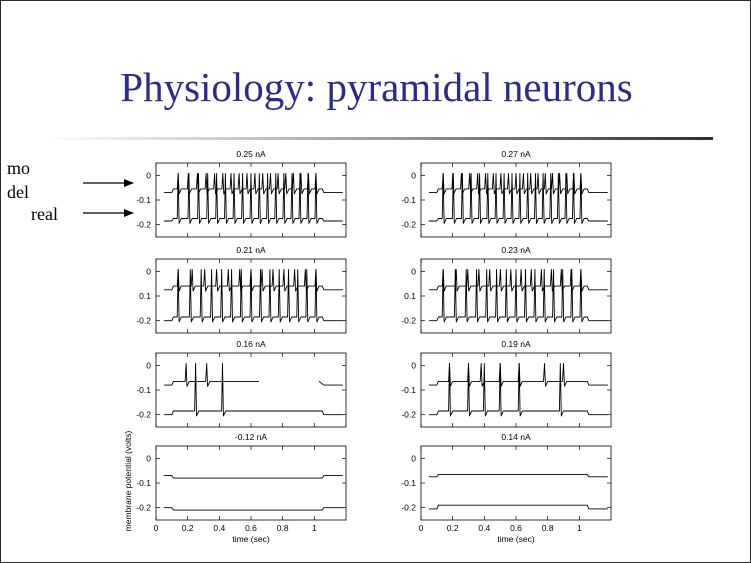 The image size is (751, 563). What do you see at coordinates (321, 383) in the screenshot?
I see `model-trace-tail` at bounding box center [321, 383].